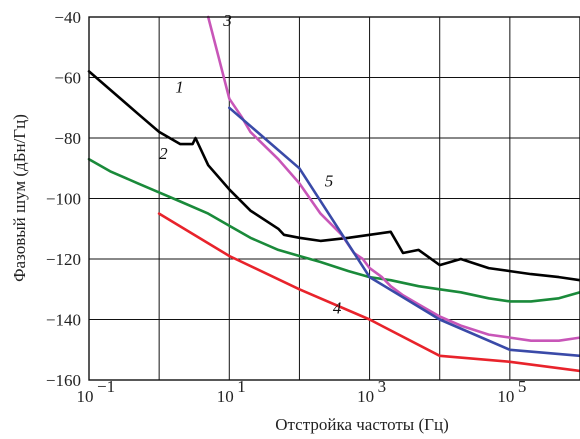 This screenshot has height=439, width=580. Describe the element at coordinates (63, 259) in the screenshot. I see `y-tick-label: −120` at that location.